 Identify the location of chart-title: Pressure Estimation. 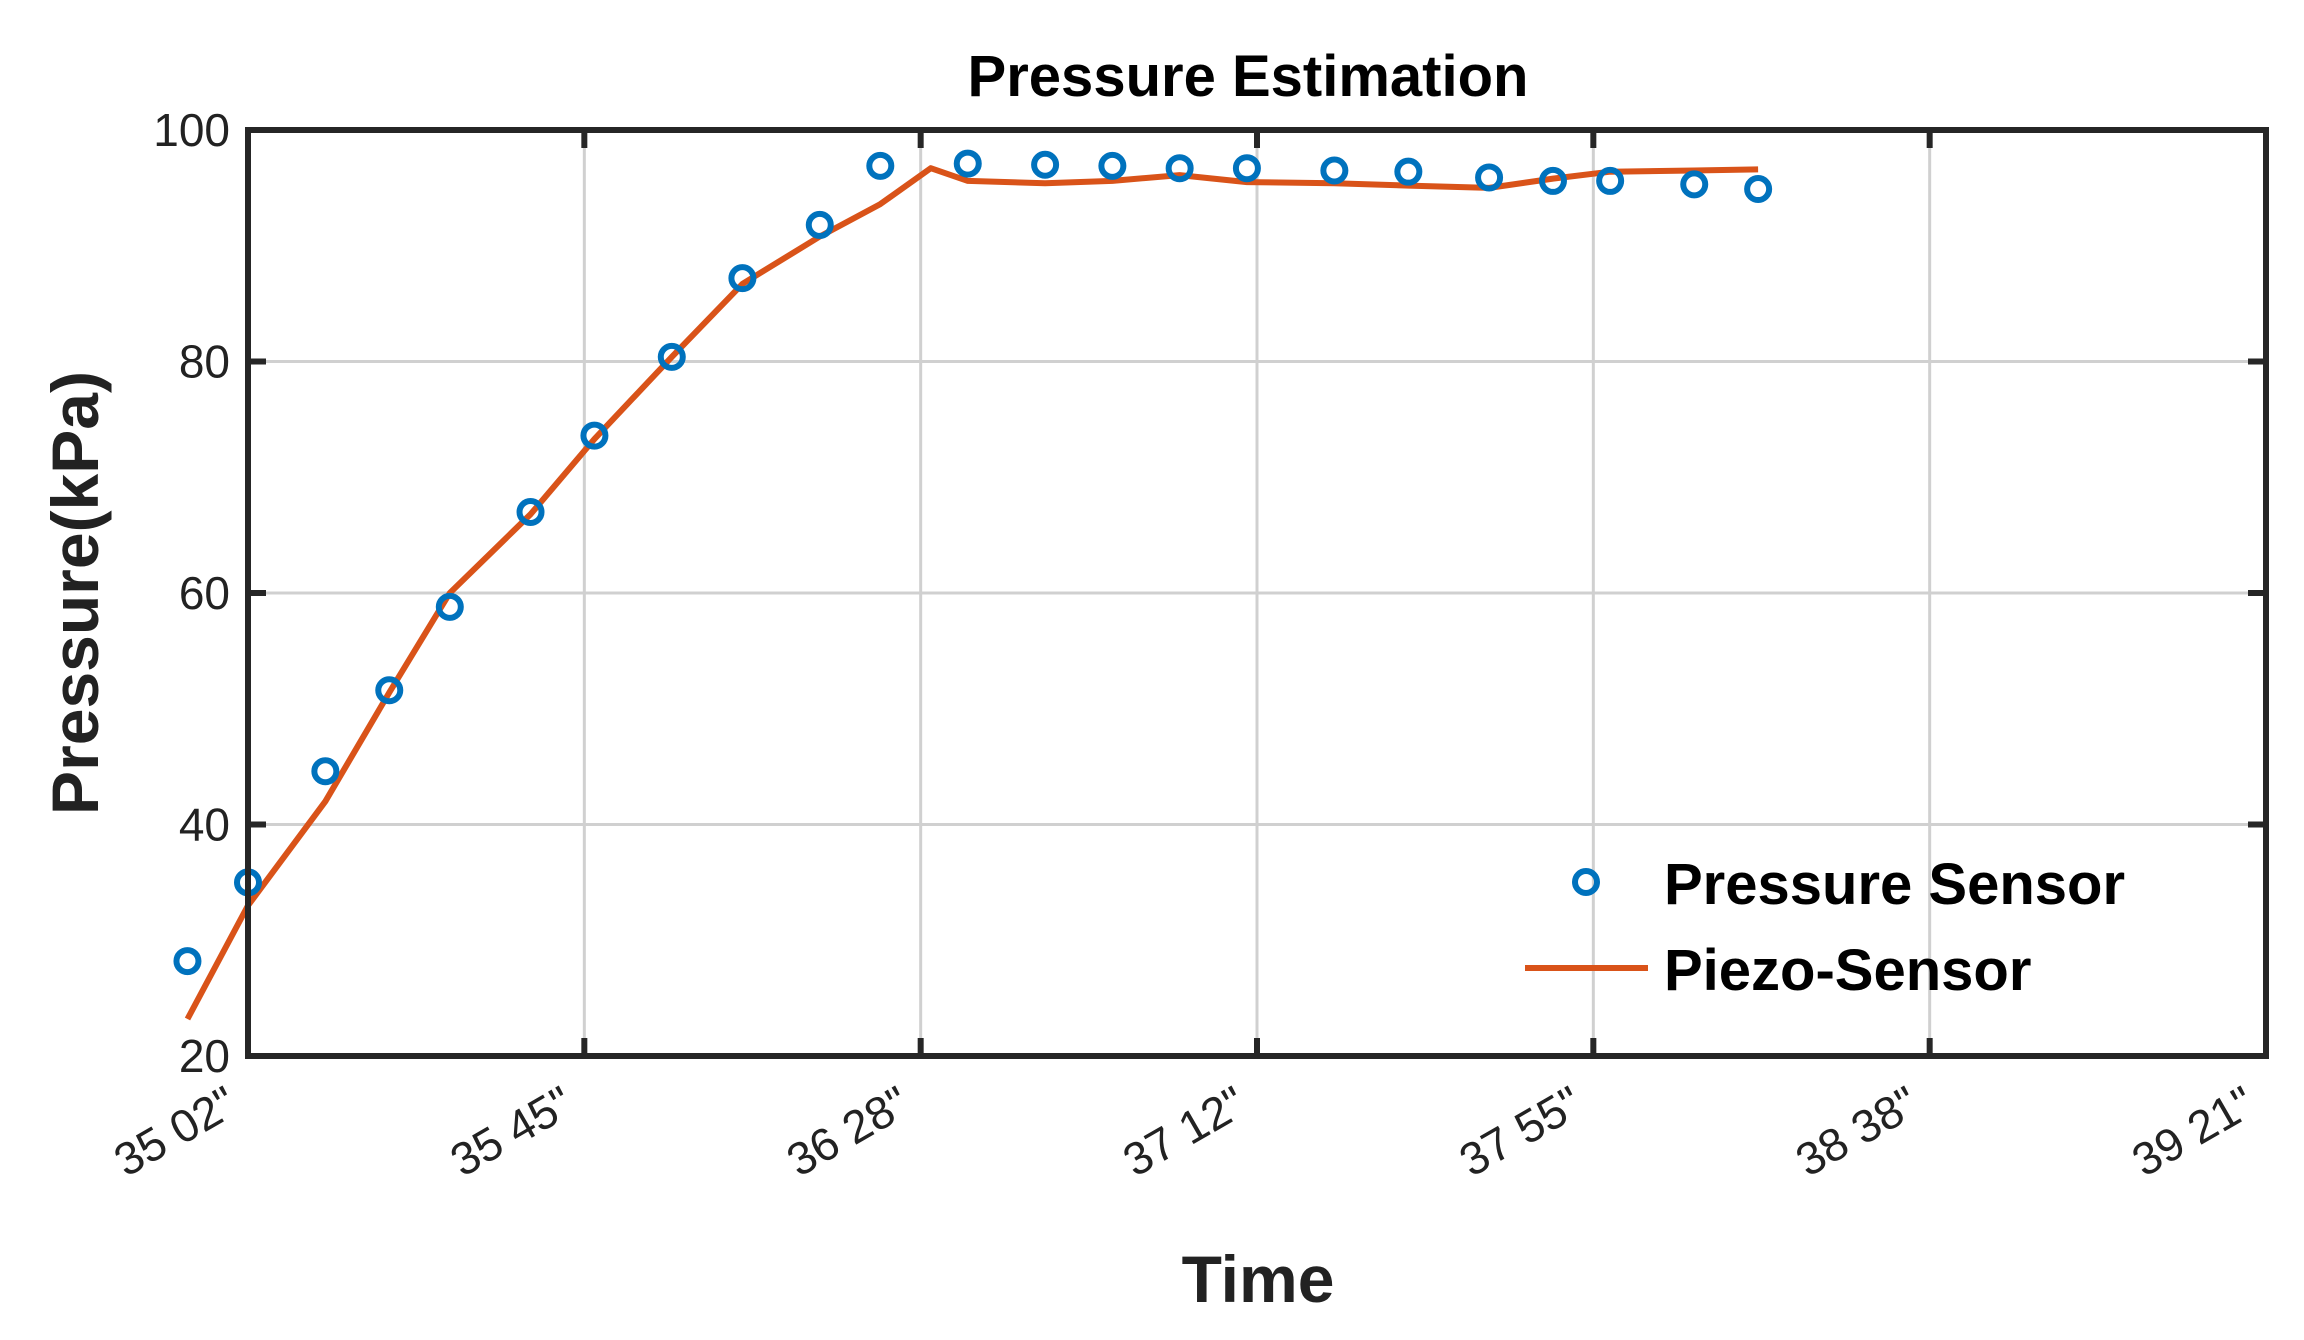
(1248, 76).